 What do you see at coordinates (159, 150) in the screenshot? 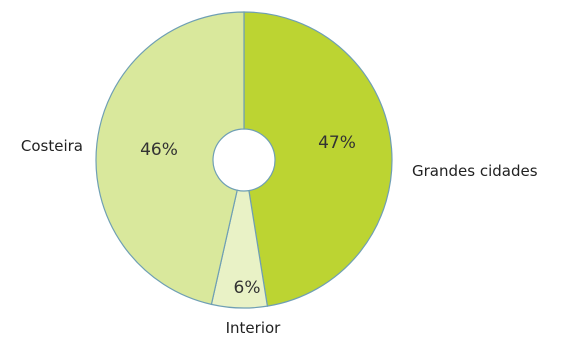
I see `data-label-costeira: 46%` at bounding box center [159, 150].